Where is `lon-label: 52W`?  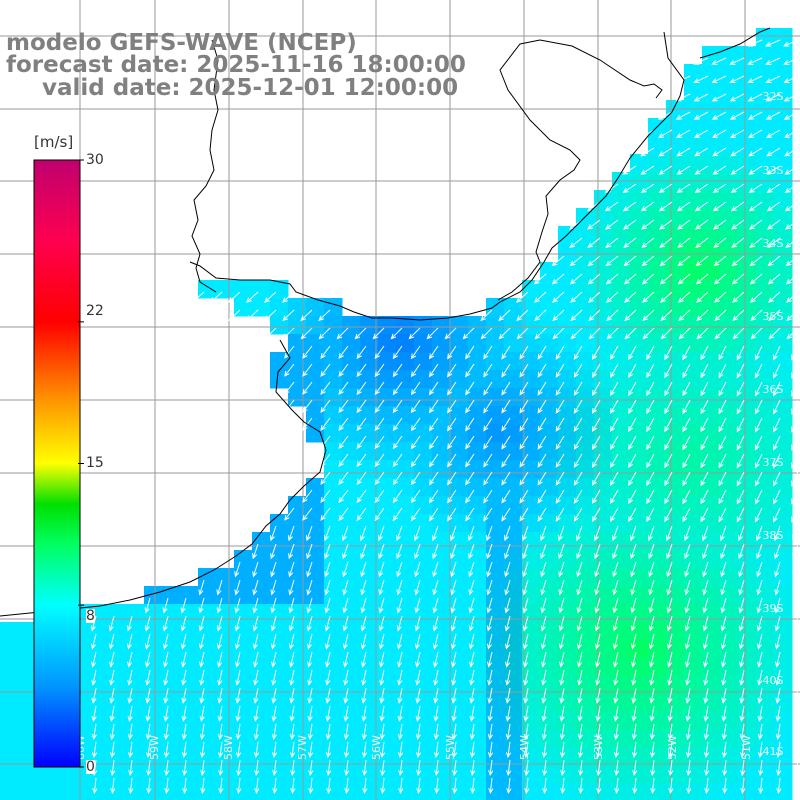
lon-label: 52W is located at coordinates (672, 747).